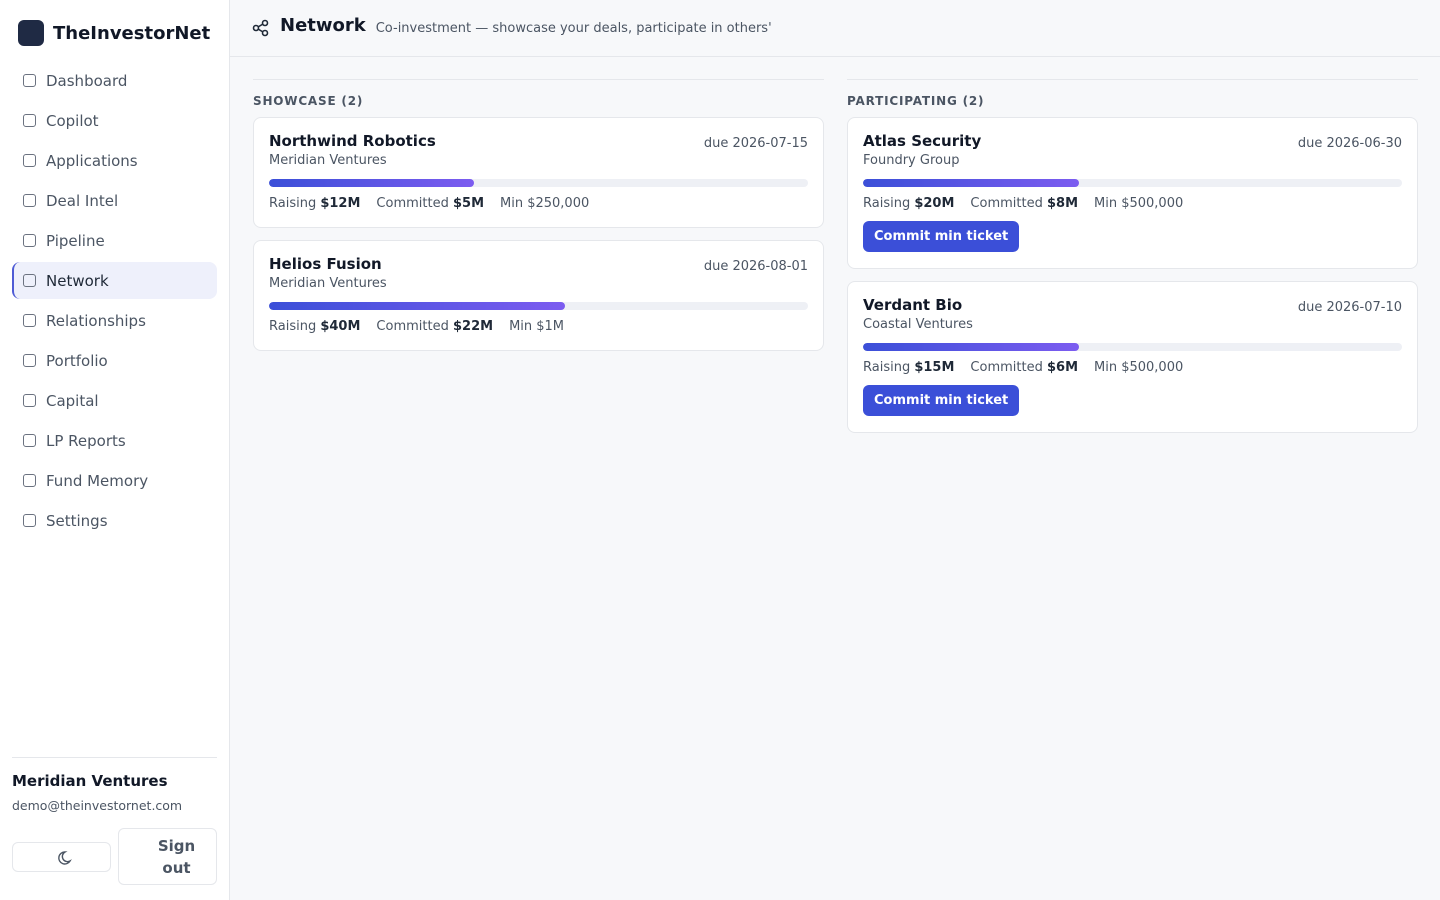  Describe the element at coordinates (90, 781) in the screenshot. I see `account-name: Meridian Ventures` at that location.